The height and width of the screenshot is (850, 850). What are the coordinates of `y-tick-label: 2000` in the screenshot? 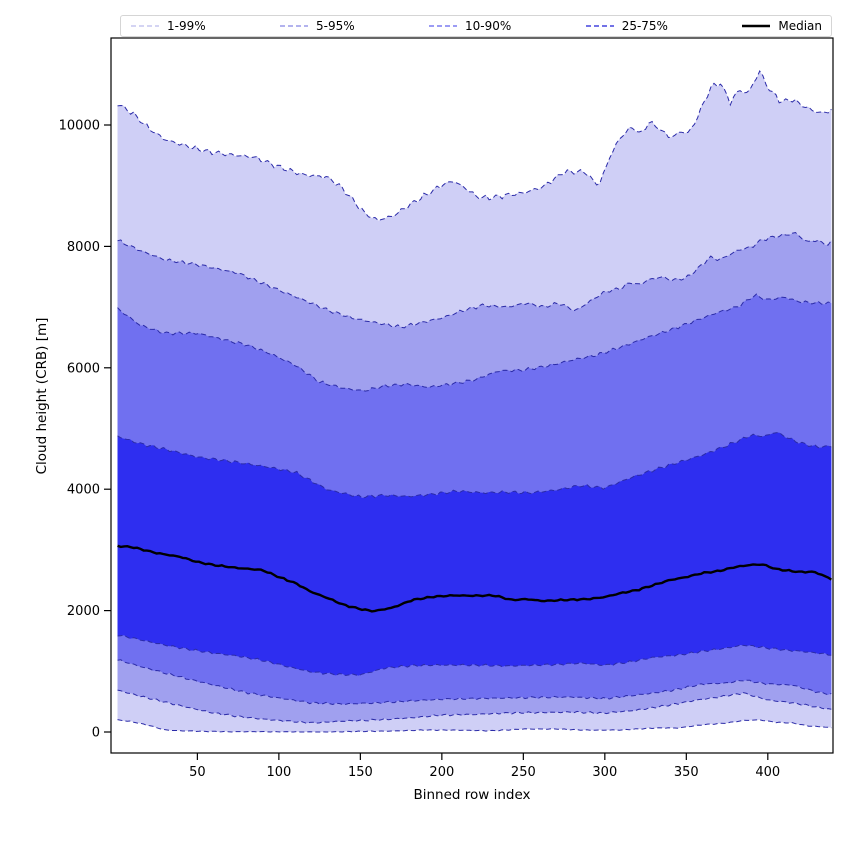 It's located at (83, 611).